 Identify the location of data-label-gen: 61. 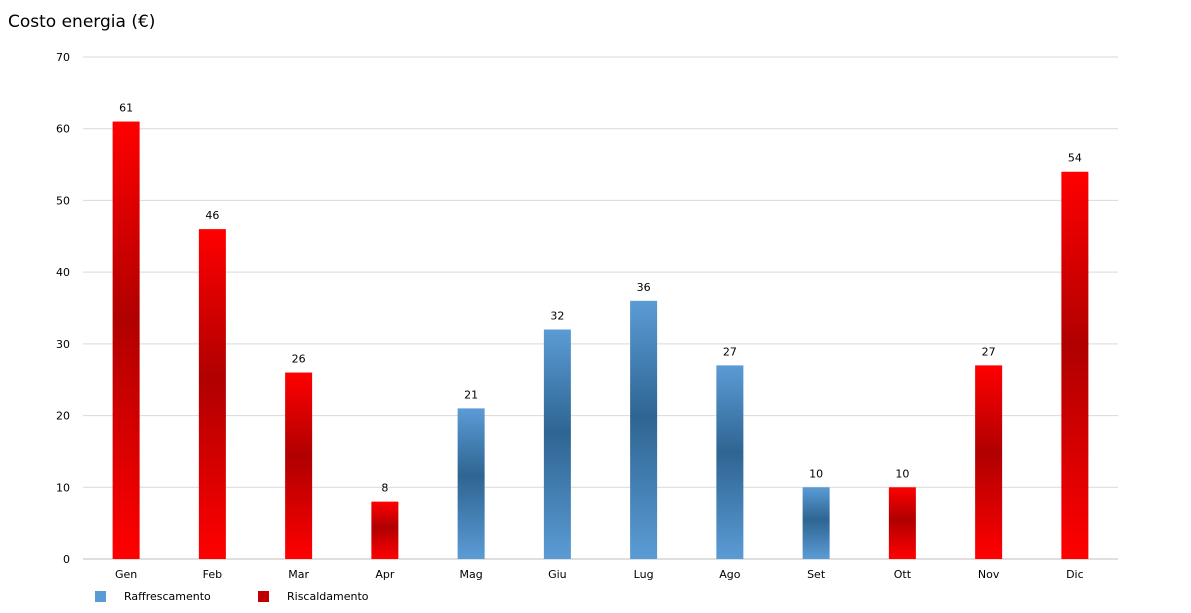
(126, 108).